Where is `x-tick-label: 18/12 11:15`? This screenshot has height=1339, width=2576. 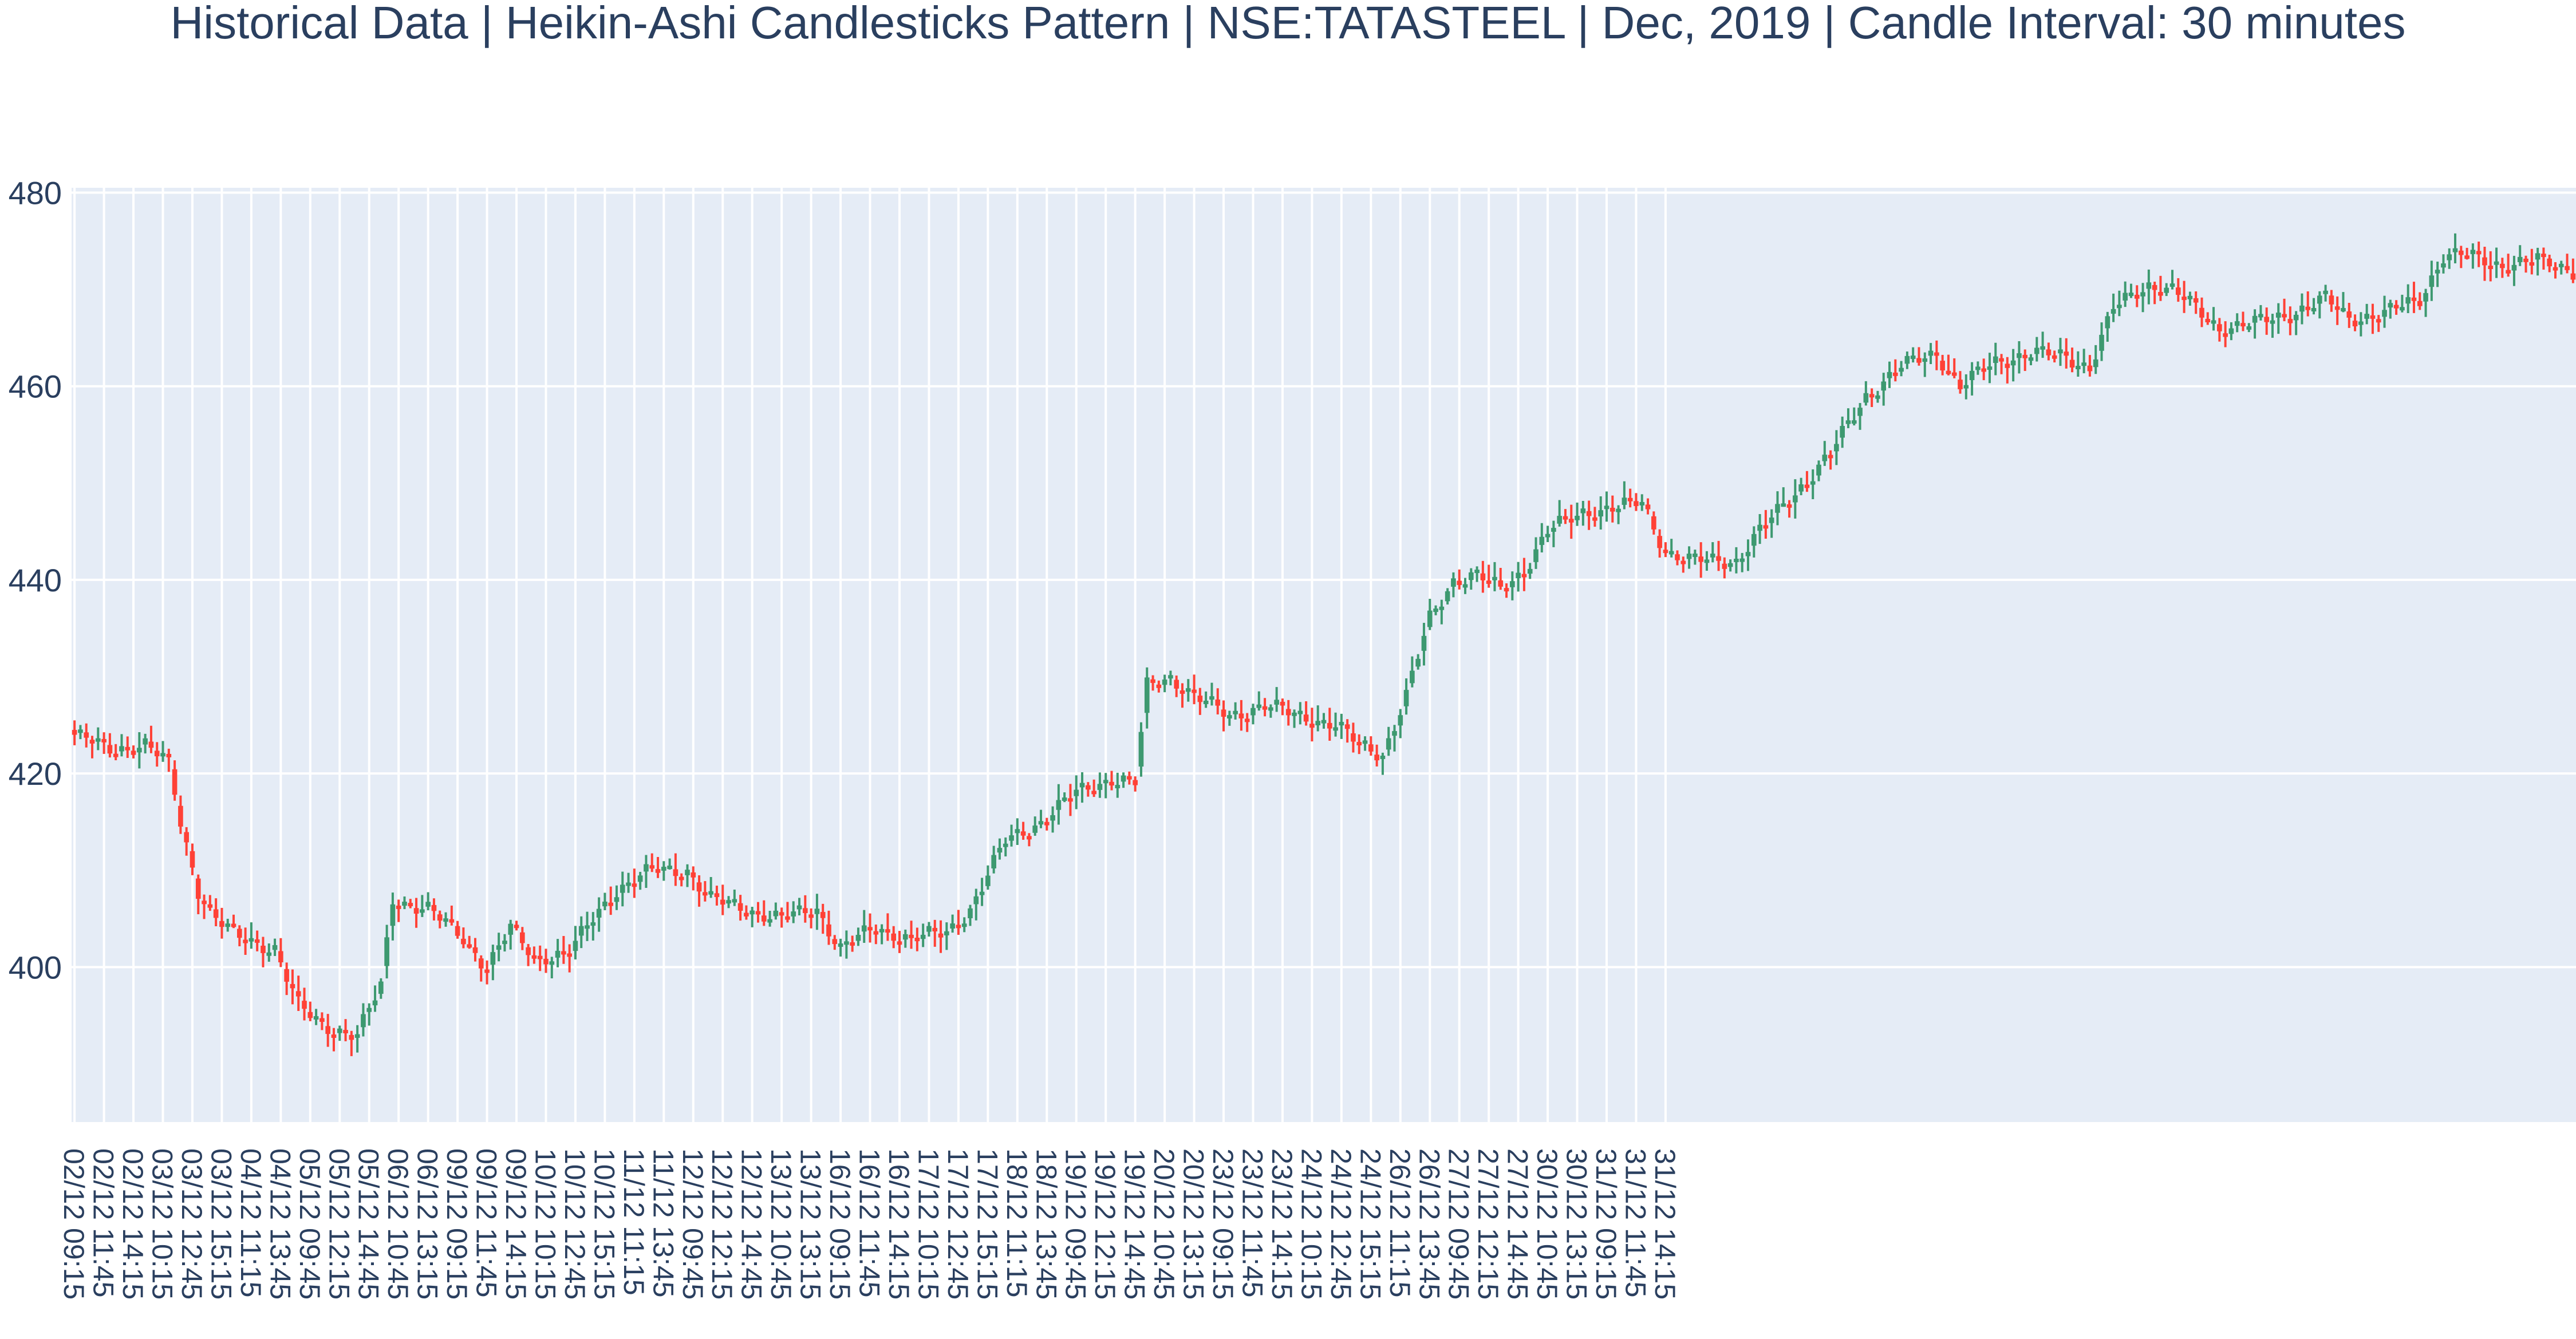 x-tick-label: 18/12 11:15 is located at coordinates (1017, 1222).